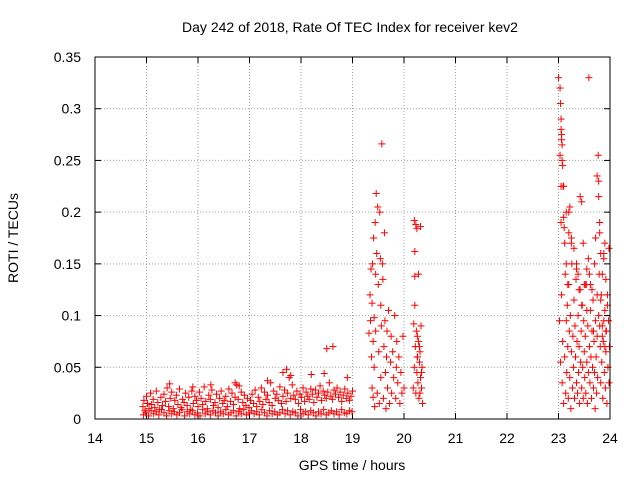 This screenshot has height=480, width=640. Describe the element at coordinates (353, 438) in the screenshot. I see `x-tick-label: 19` at that location.